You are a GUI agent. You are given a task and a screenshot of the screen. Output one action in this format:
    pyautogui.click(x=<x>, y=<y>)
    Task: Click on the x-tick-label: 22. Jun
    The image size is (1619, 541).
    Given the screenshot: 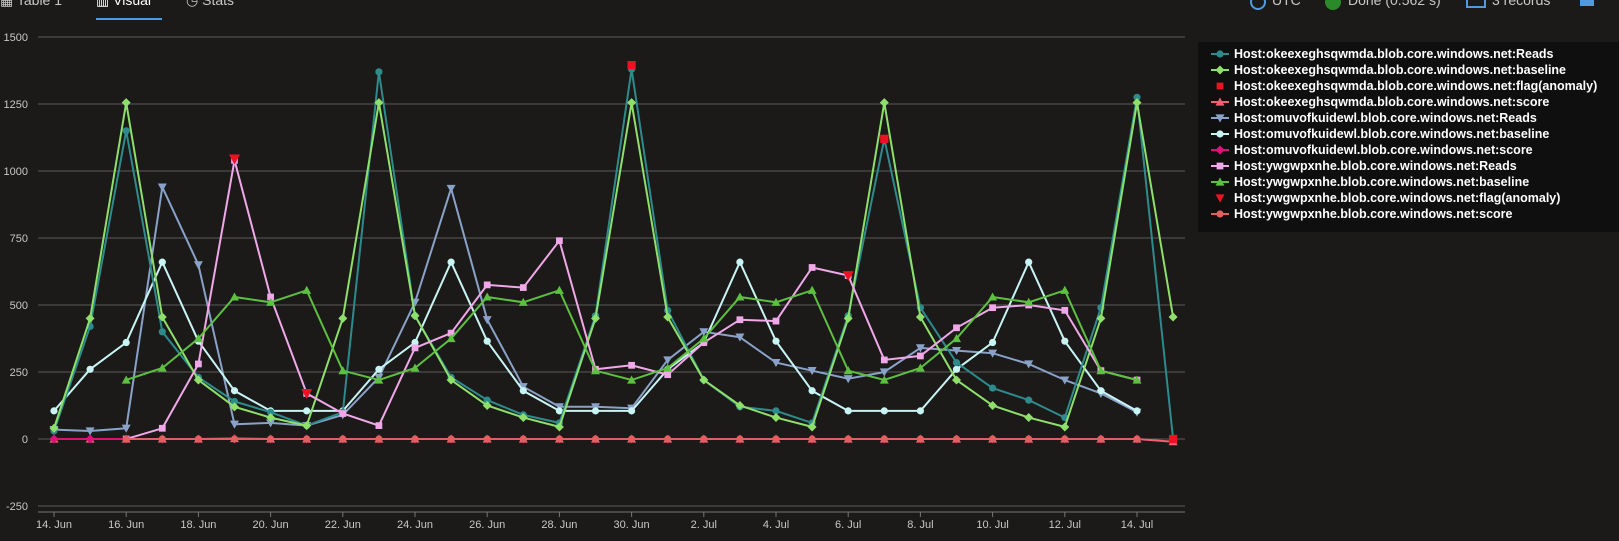 What is the action you would take?
    pyautogui.click(x=343, y=525)
    